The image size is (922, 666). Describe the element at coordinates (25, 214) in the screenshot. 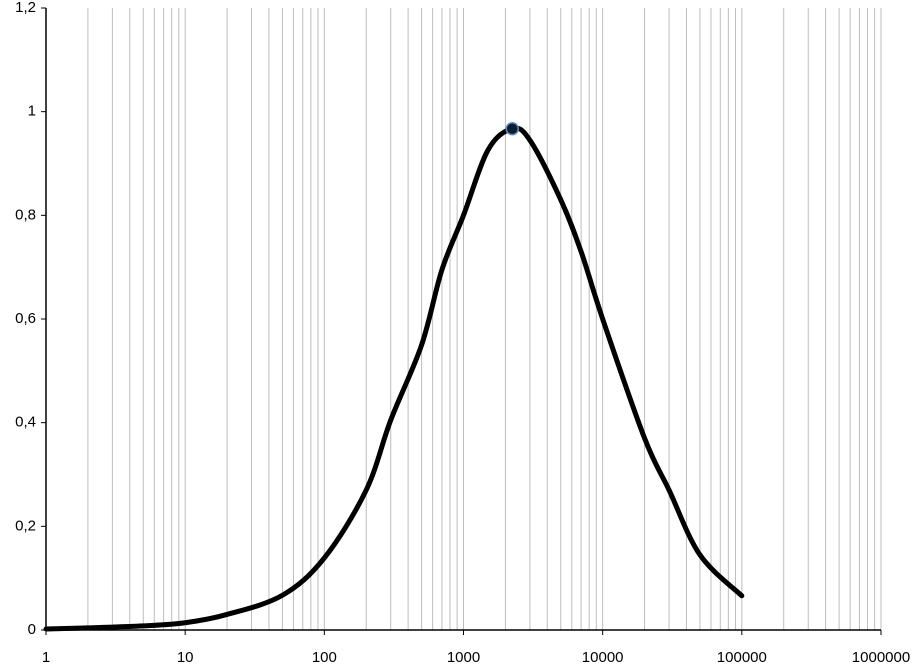

I see `y-tick-label: 0,8` at that location.